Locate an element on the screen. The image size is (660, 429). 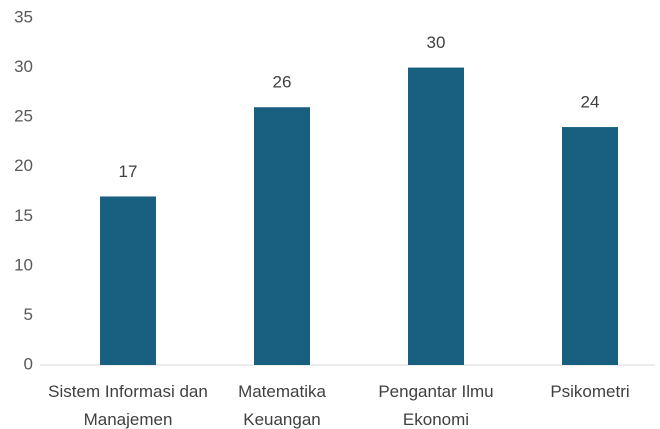
y-tick-label: 35 is located at coordinates (23, 16).